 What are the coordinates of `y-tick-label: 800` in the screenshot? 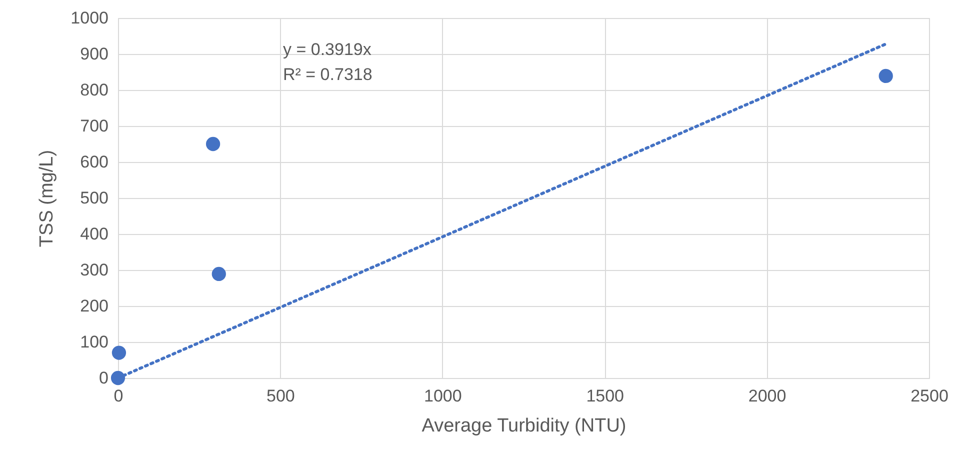 It's located at (94, 90).